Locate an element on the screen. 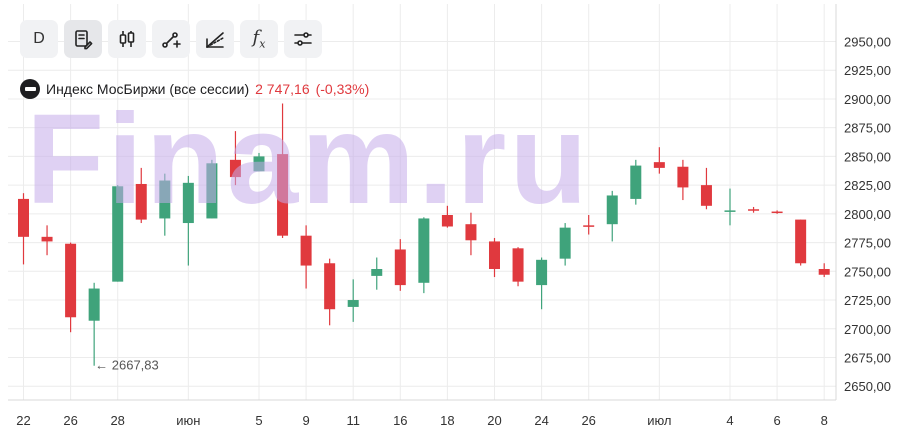  y-tick-label: 2800,00 is located at coordinates (867, 214).